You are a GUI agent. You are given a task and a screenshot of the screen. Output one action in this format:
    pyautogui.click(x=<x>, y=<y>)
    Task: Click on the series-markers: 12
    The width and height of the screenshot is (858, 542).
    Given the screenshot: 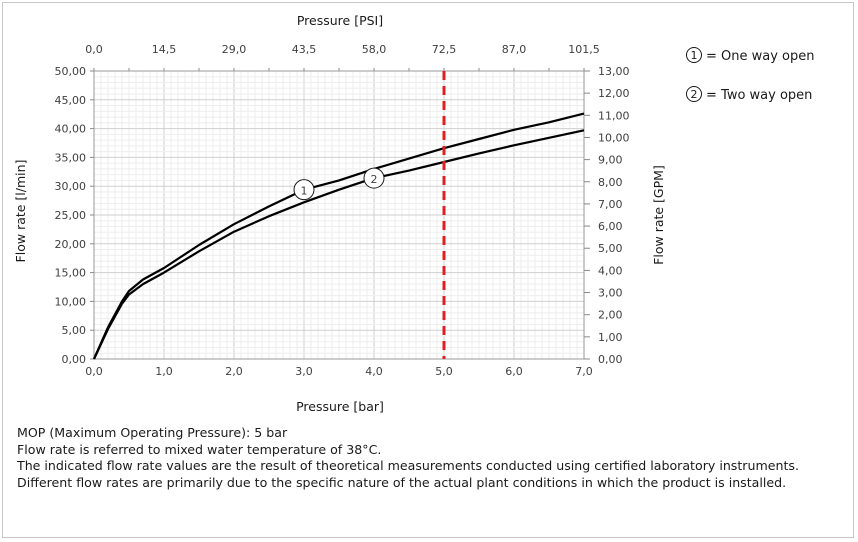 What is the action you would take?
    pyautogui.click(x=339, y=184)
    